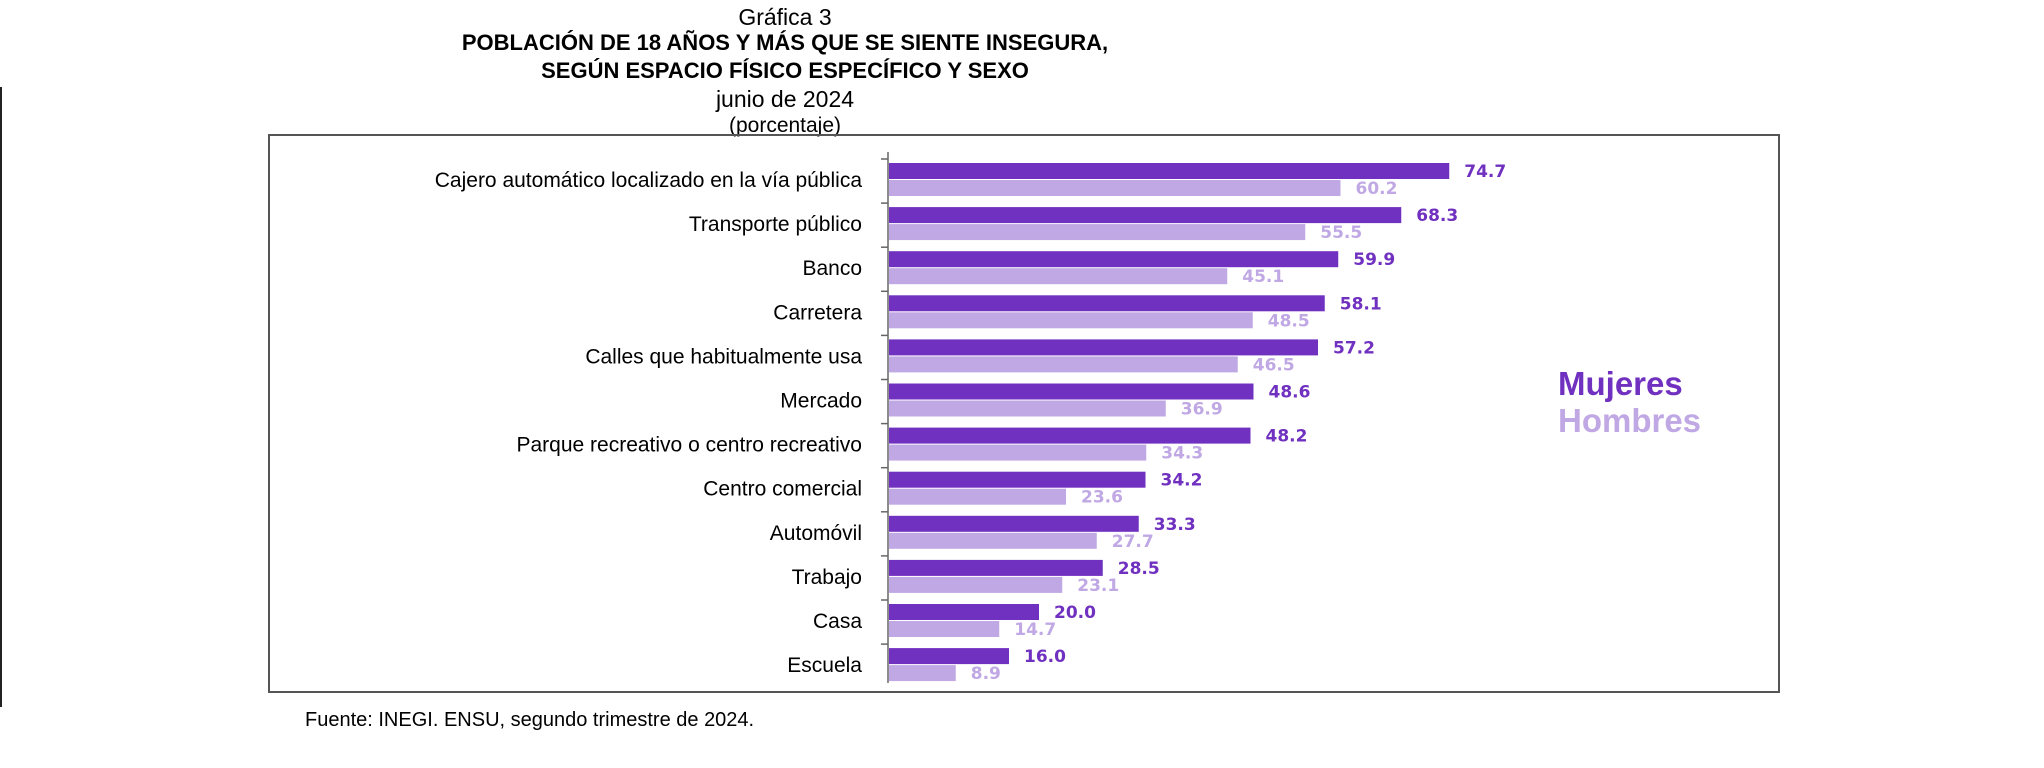 This screenshot has width=2044, height=768. Describe the element at coordinates (1, 397) in the screenshot. I see `page-edge-line` at that location.